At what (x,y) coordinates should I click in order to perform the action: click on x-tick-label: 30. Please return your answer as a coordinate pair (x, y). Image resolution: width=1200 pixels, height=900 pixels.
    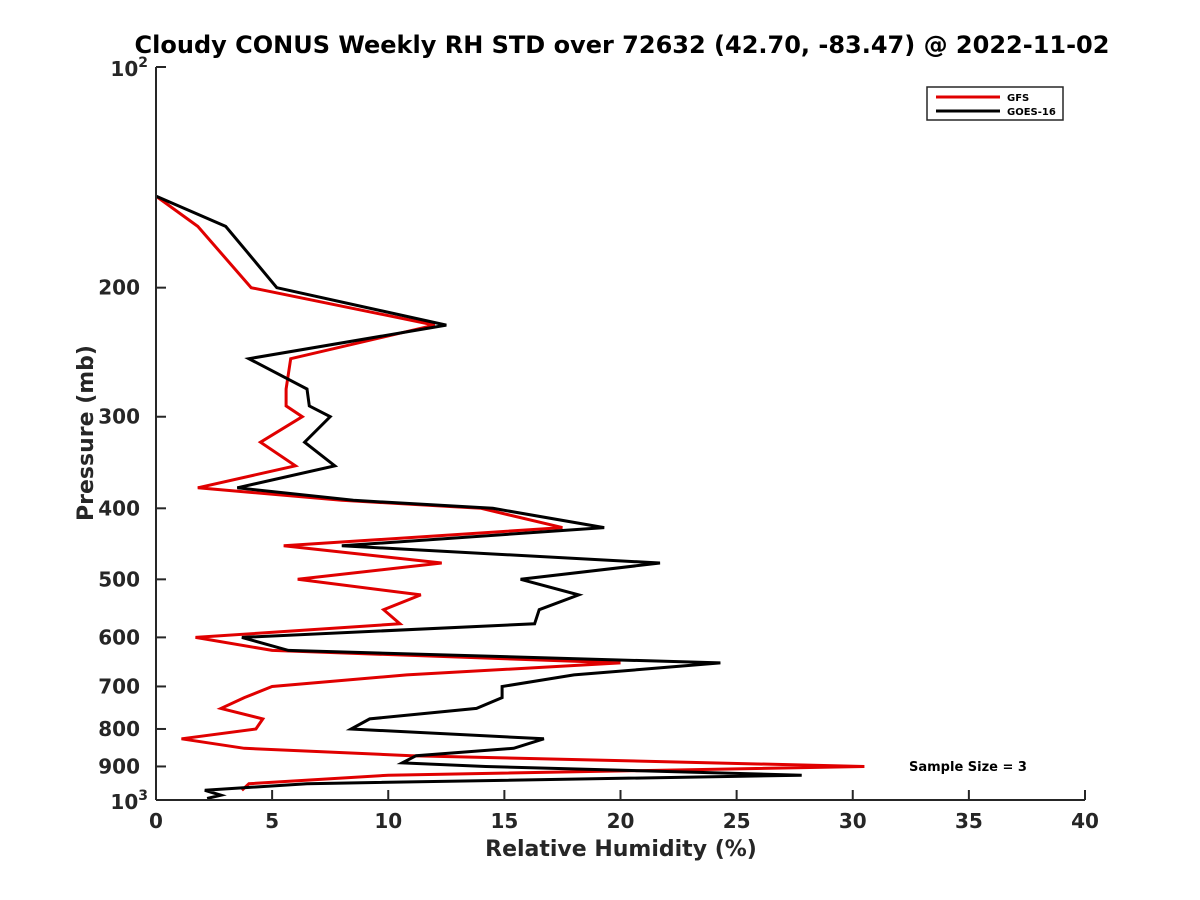
    Looking at the image, I should click on (853, 821).